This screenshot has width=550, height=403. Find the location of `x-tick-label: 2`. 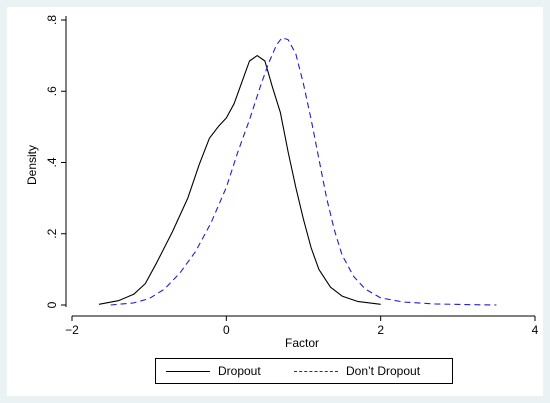

x-tick-label: 2 is located at coordinates (380, 330).